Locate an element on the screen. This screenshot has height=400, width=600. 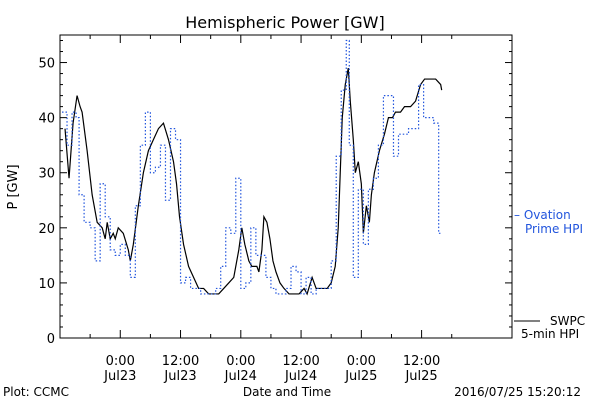
x-axis-label: Date and Time is located at coordinates (287, 392).